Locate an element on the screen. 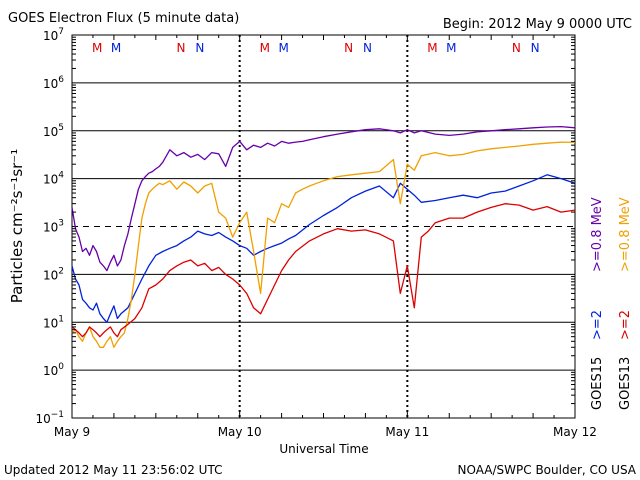  x-axis-label: Universal Time is located at coordinates (323, 449).